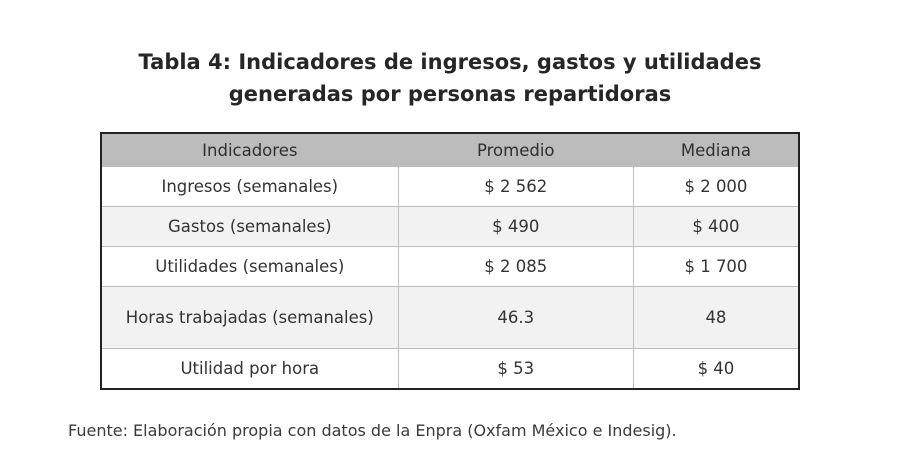 The height and width of the screenshot is (468, 900). Describe the element at coordinates (250, 226) in the screenshot. I see `row-label: Gastos (semanales)` at that location.